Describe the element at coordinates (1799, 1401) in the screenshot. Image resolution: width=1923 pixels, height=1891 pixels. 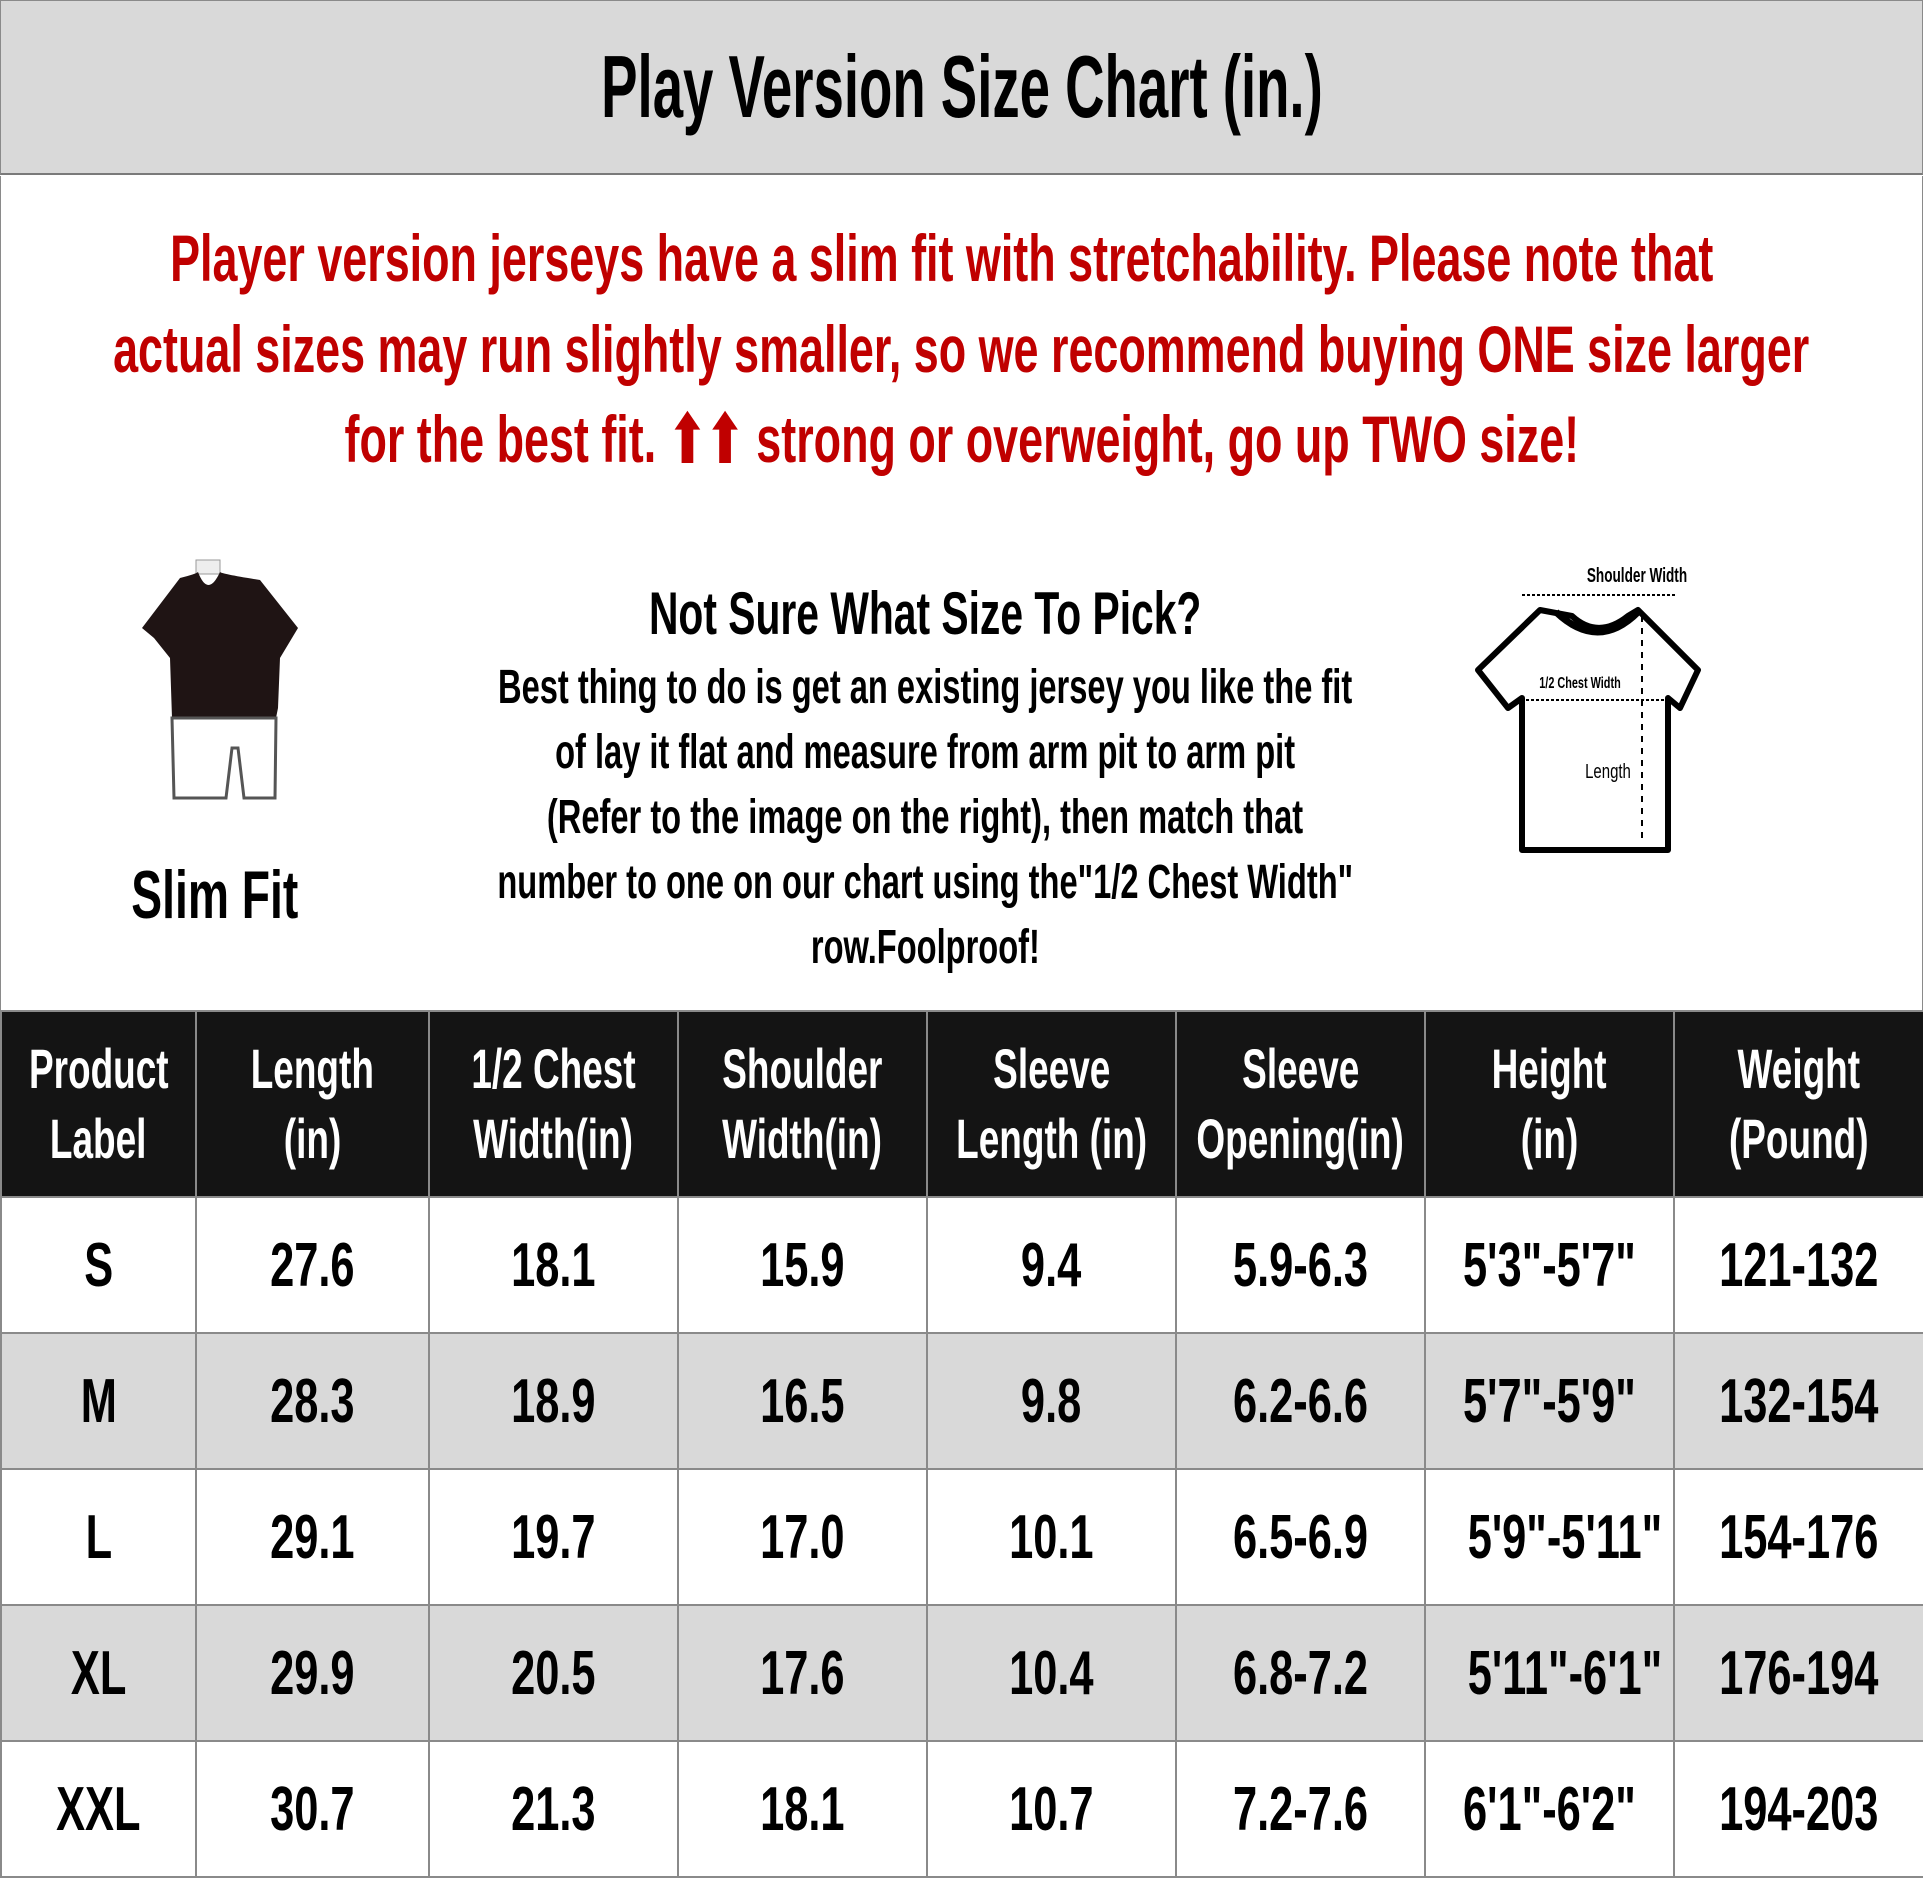
I see `cell-value: 132-154` at that location.